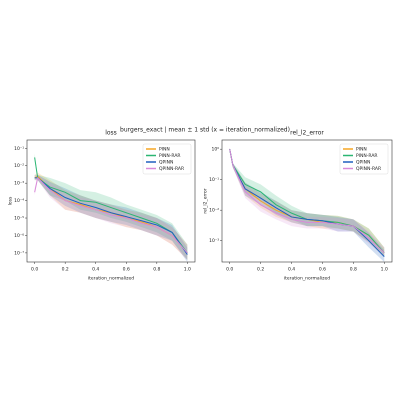 Image resolution: width=400 pixels, height=404 pixels. What do you see at coordinates (111, 133) in the screenshot?
I see `subplot-title: loss` at bounding box center [111, 133].